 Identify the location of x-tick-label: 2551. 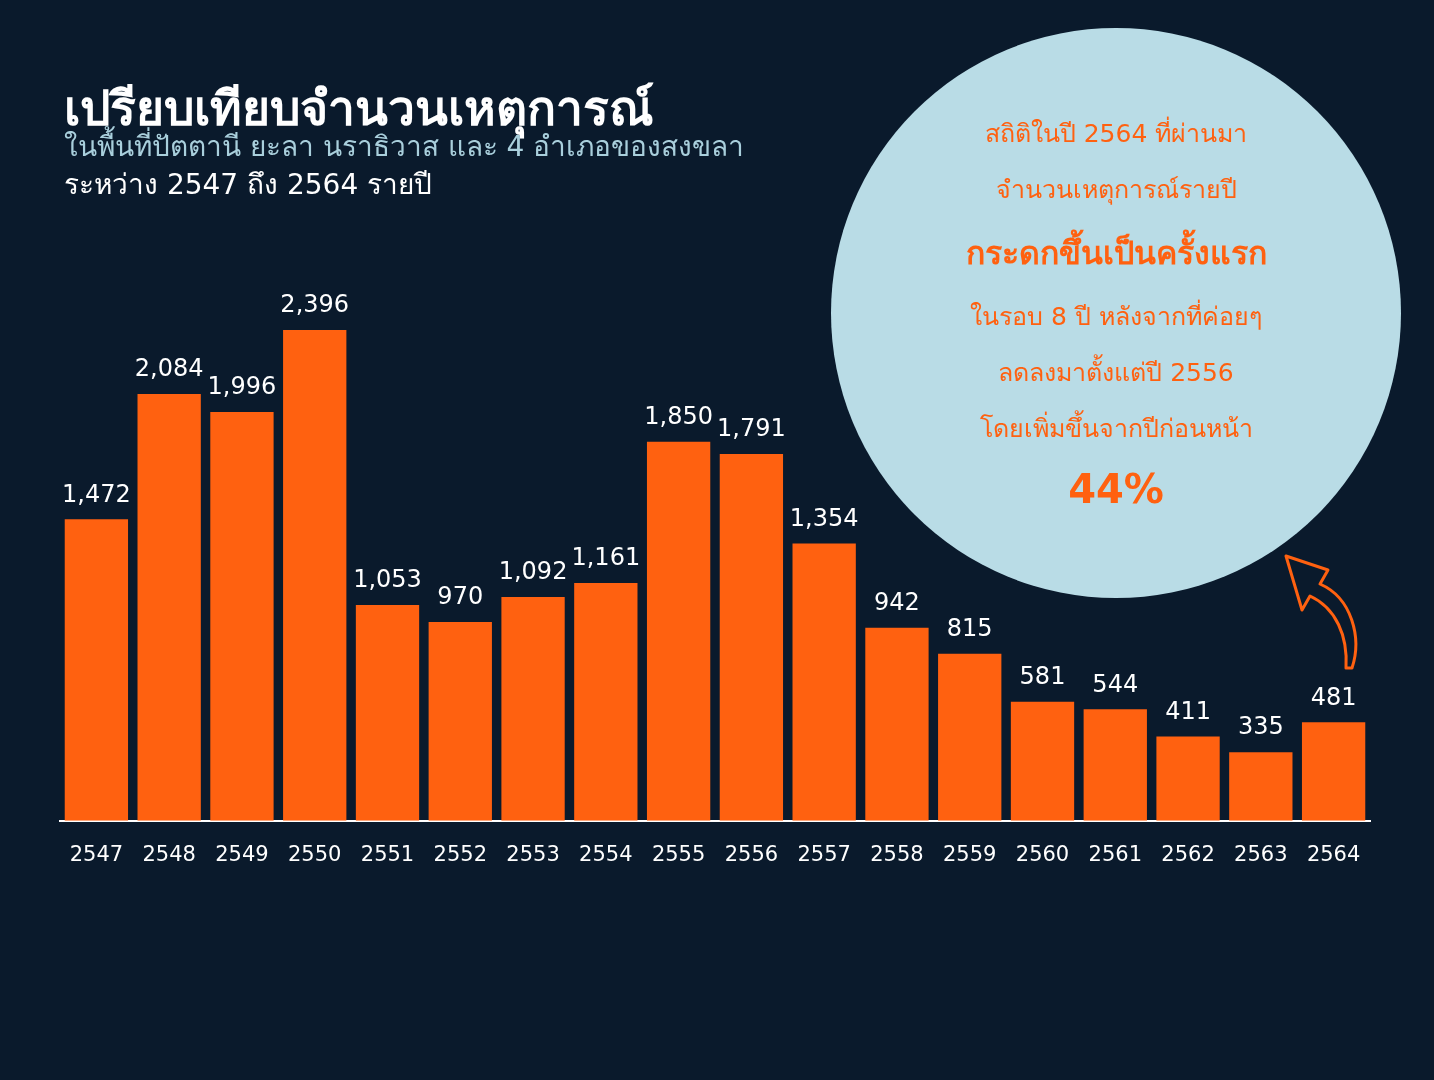
(387, 853).